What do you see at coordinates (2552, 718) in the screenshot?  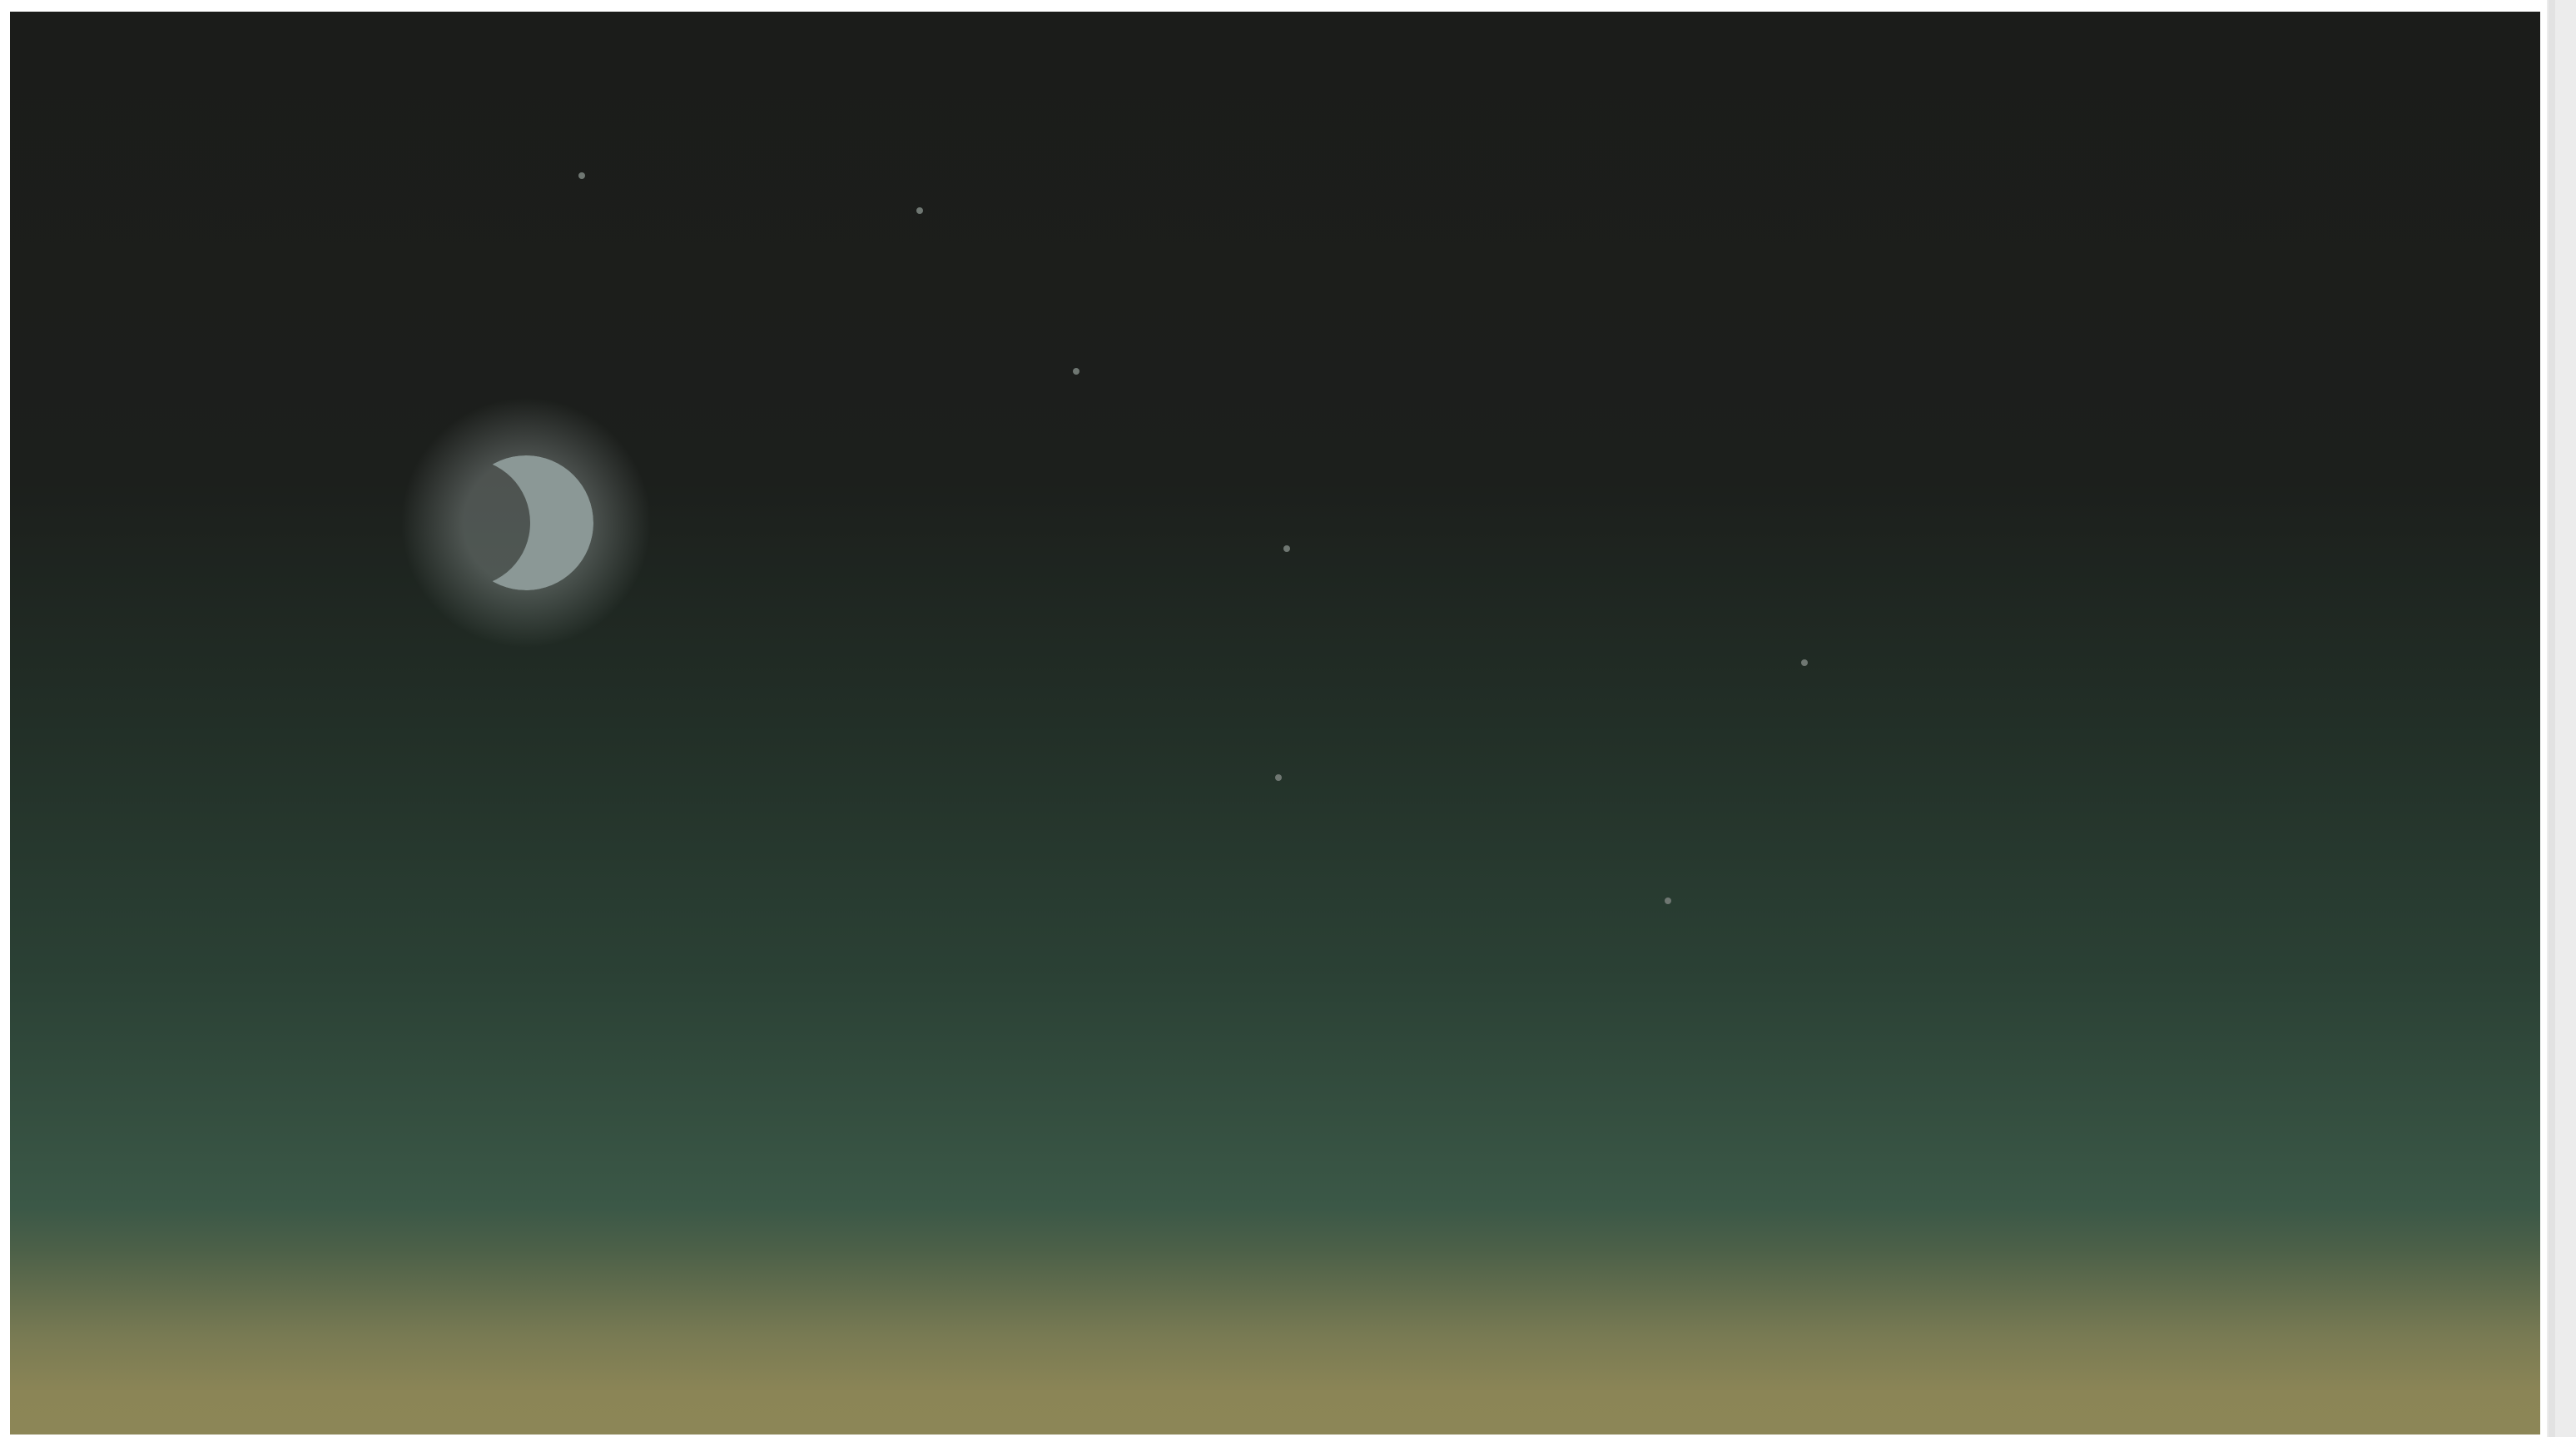 I see `scrollbar-edge` at bounding box center [2552, 718].